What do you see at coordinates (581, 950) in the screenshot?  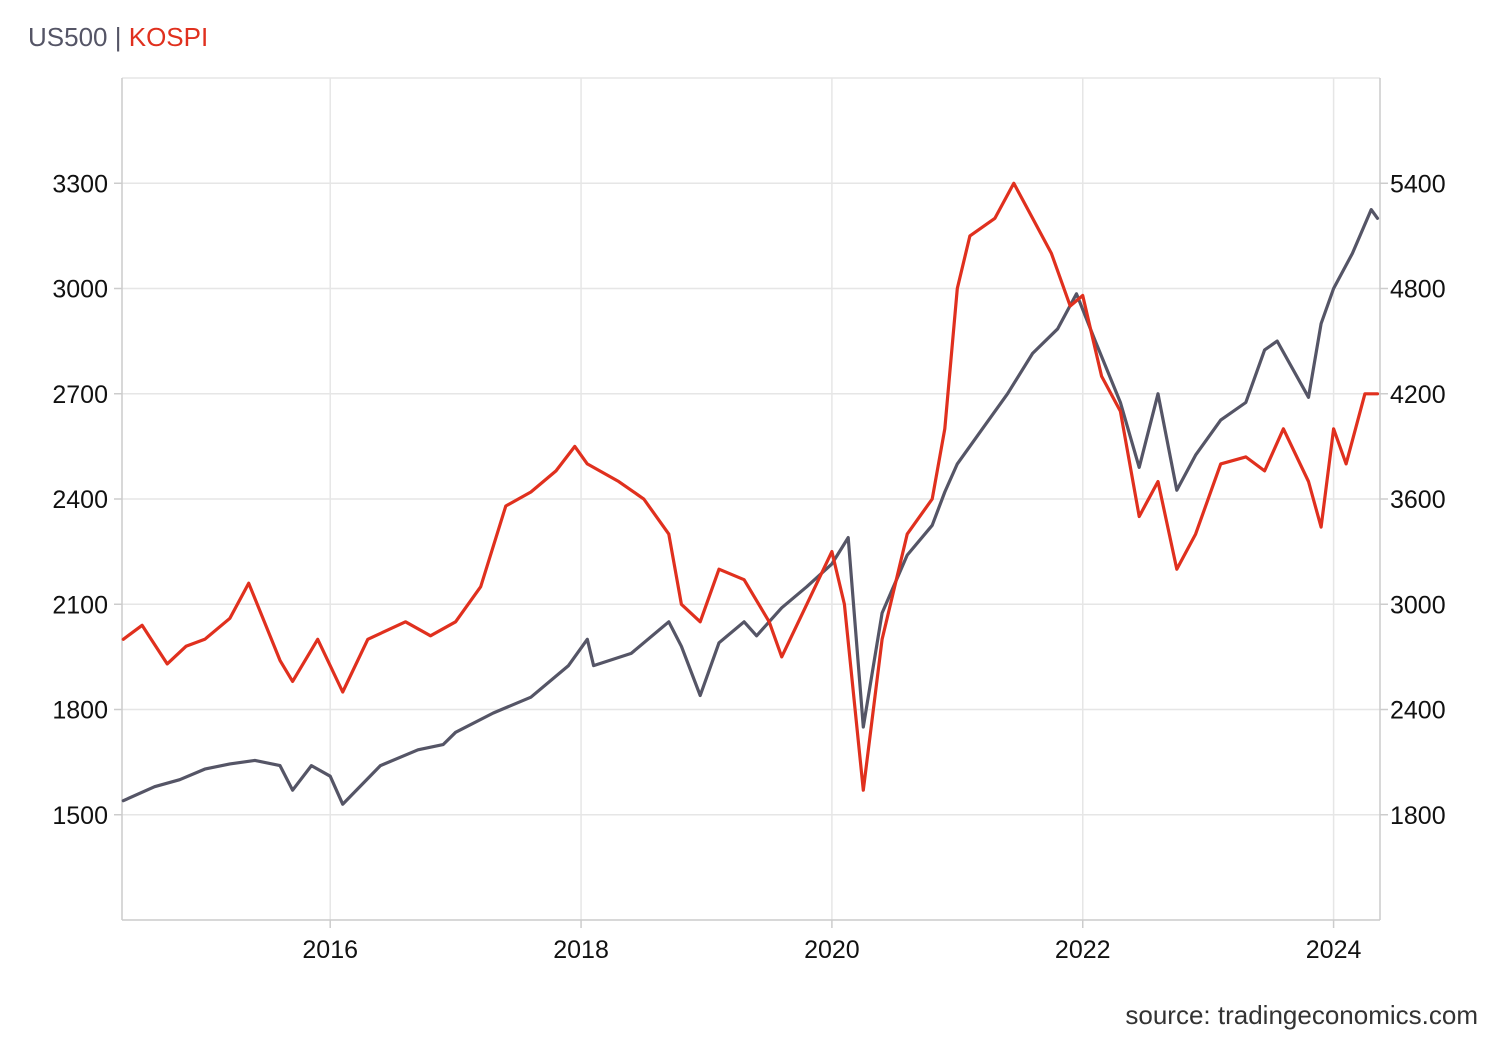 I see `x-tick-label: 2018` at bounding box center [581, 950].